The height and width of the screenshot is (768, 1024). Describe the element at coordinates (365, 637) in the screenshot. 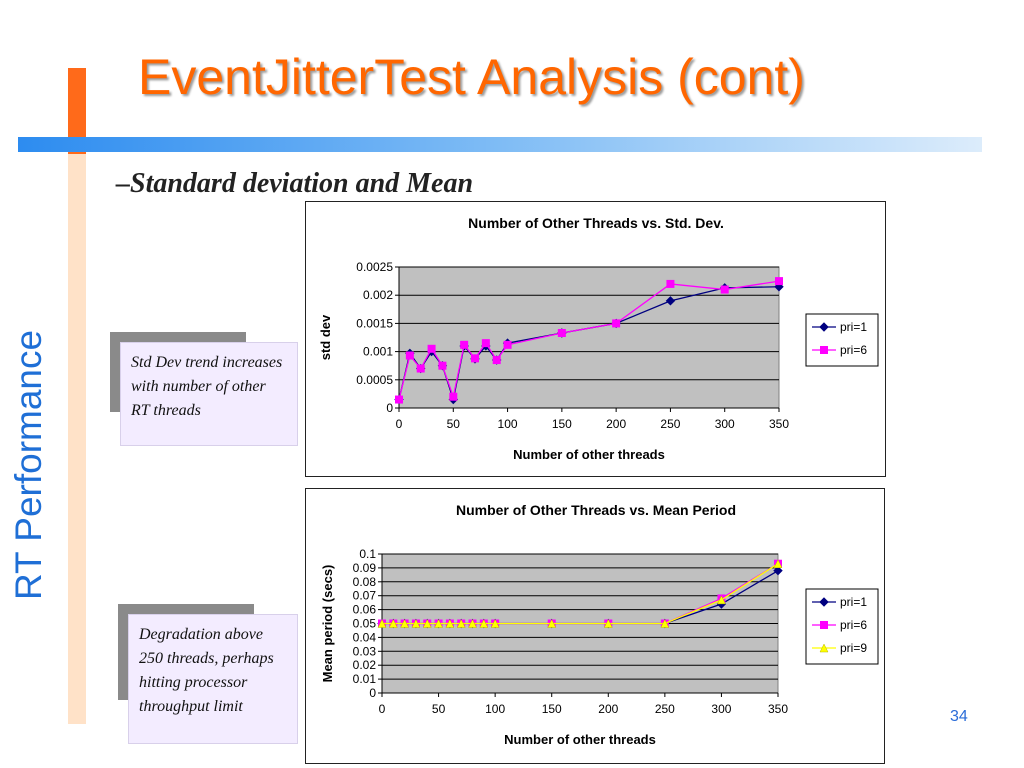

I see `y-tick-label: 0.04` at that location.